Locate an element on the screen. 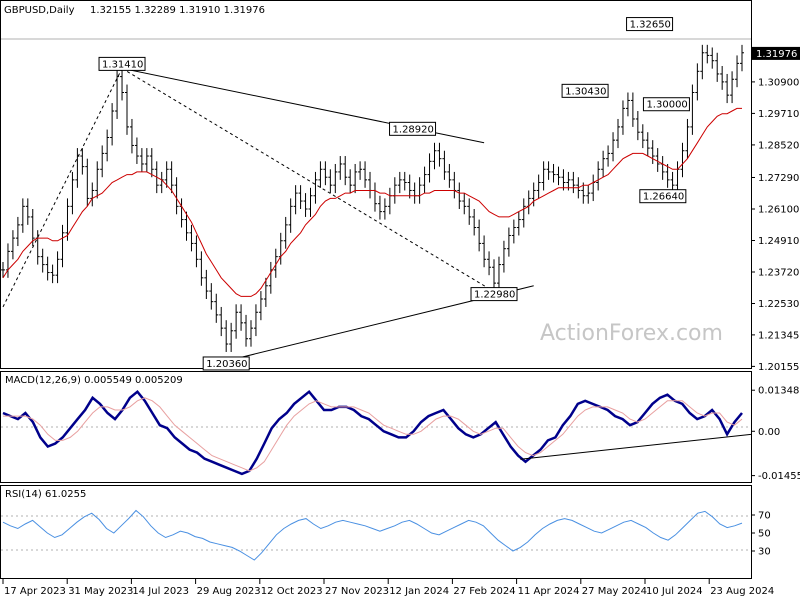 Image resolution: width=800 pixels, height=600 pixels. price-y-tick-label-5: 1.24910 is located at coordinates (778, 241).